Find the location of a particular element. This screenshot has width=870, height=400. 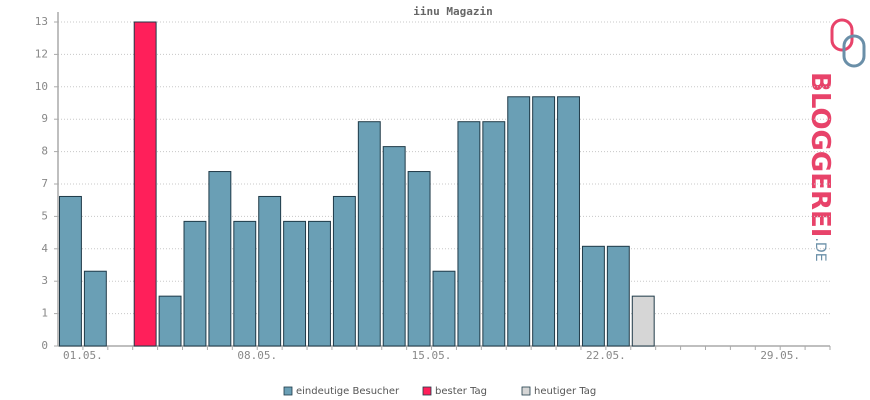

x-tick-label: 08.05. is located at coordinates (257, 355).